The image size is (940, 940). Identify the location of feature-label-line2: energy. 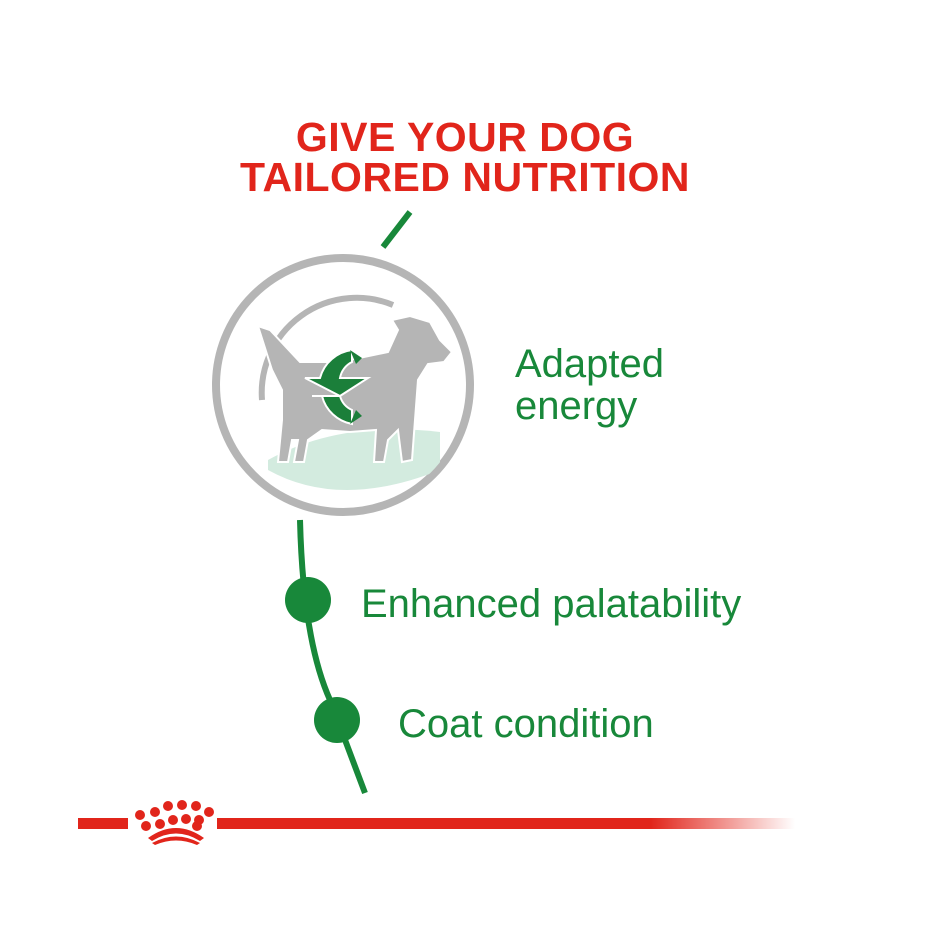
(576, 406).